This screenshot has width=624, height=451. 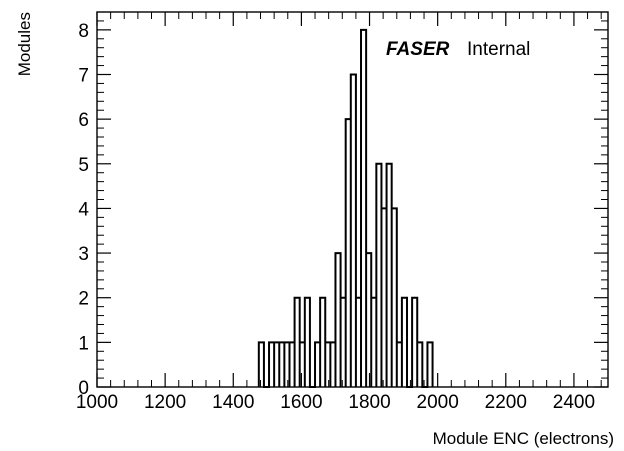 What do you see at coordinates (24, 44) in the screenshot?
I see `y-axis-title: Modules` at bounding box center [24, 44].